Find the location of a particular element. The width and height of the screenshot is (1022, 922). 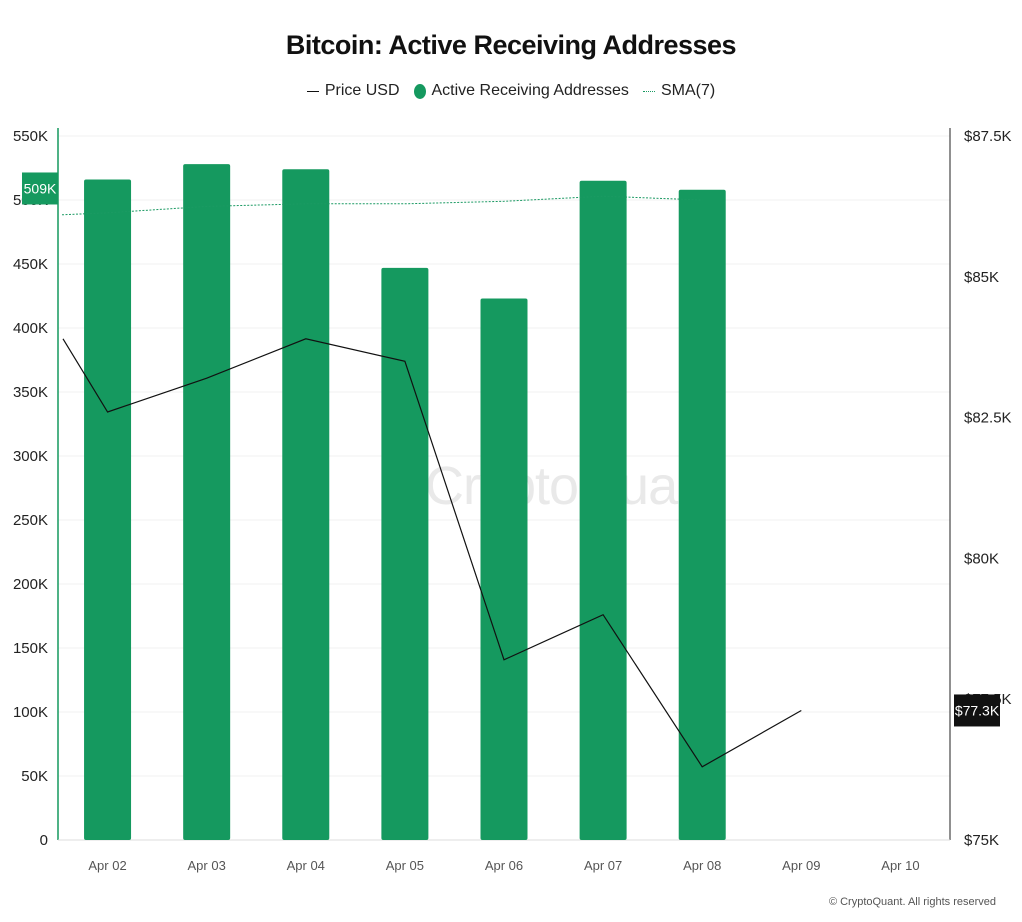

left-tick-label: 550K is located at coordinates (30, 136).